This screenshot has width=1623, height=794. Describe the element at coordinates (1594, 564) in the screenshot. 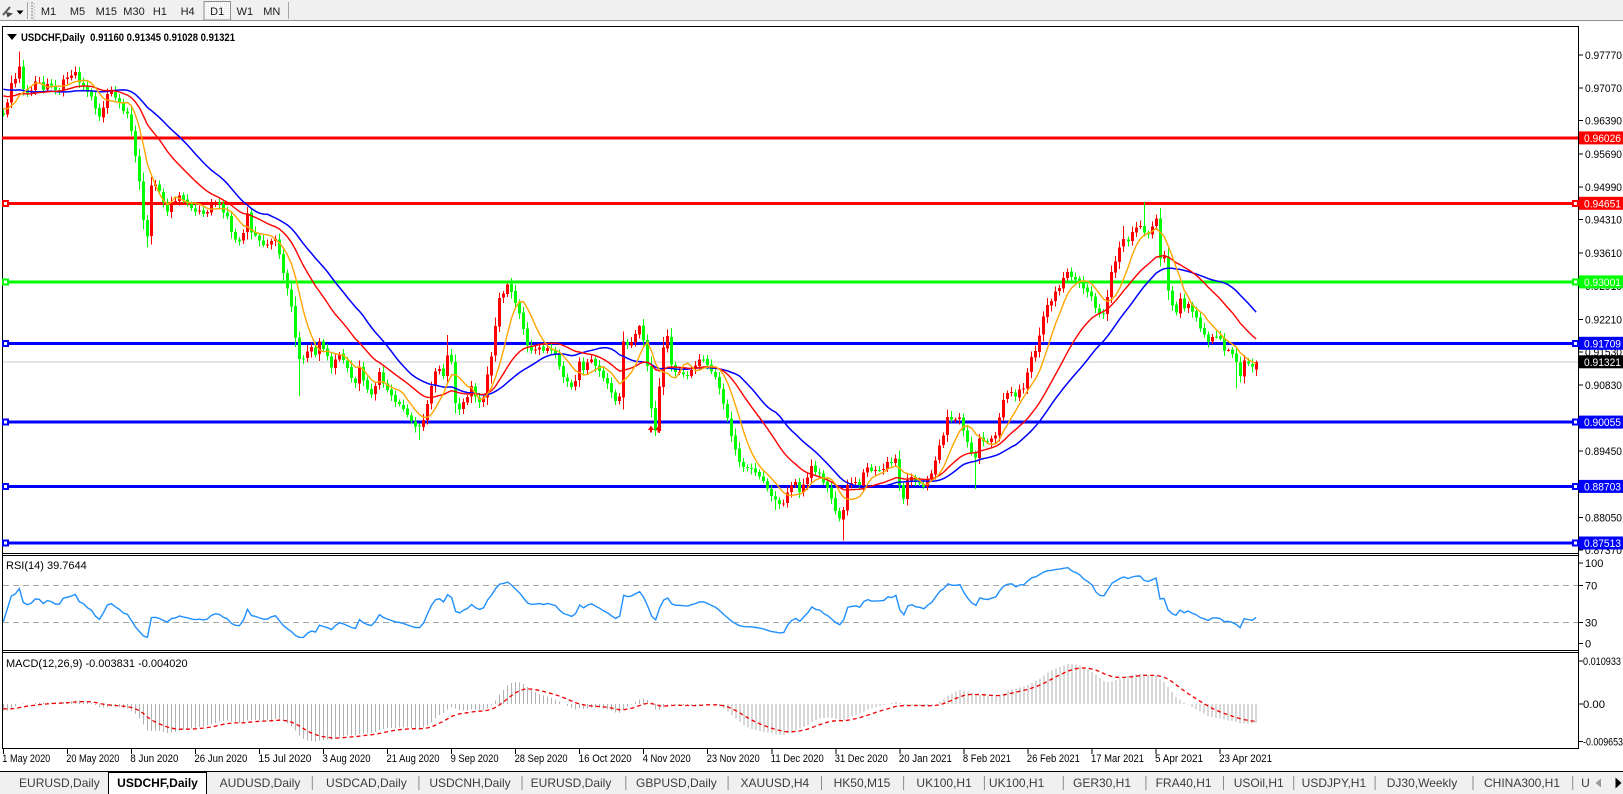

I see `svg-text: 100` at that location.